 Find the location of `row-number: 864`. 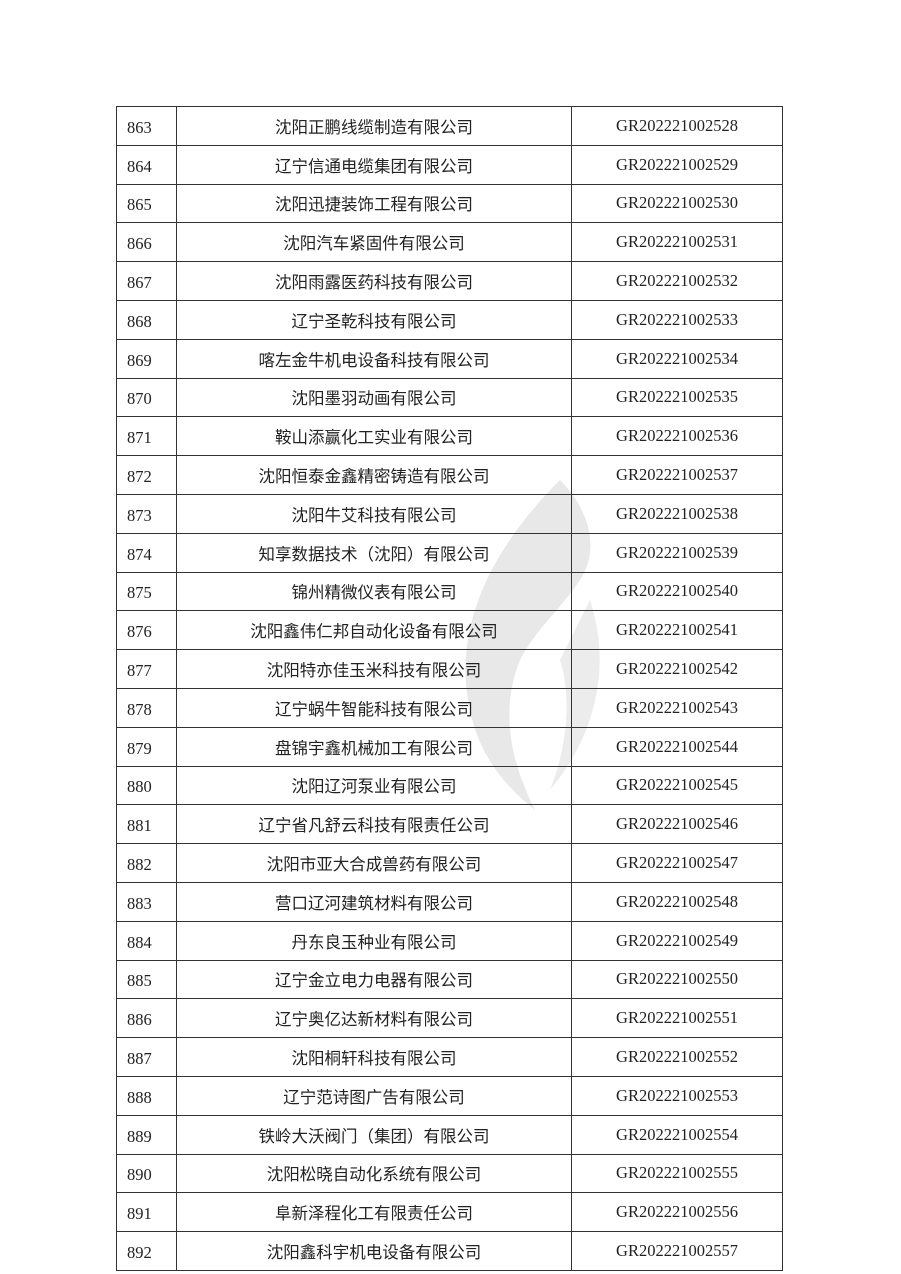

row-number: 864 is located at coordinates (146, 164).